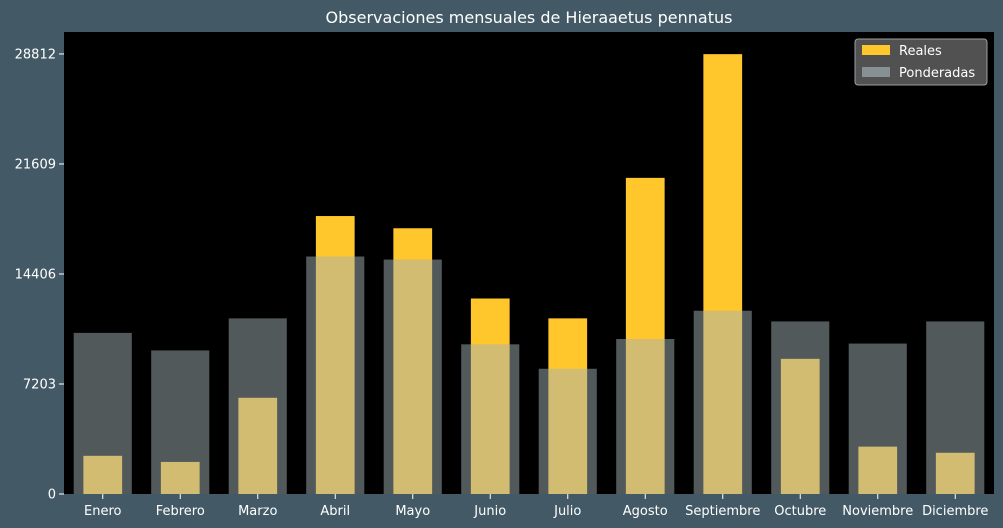  I want to click on x-tick-label-7: Agosto, so click(645, 511).